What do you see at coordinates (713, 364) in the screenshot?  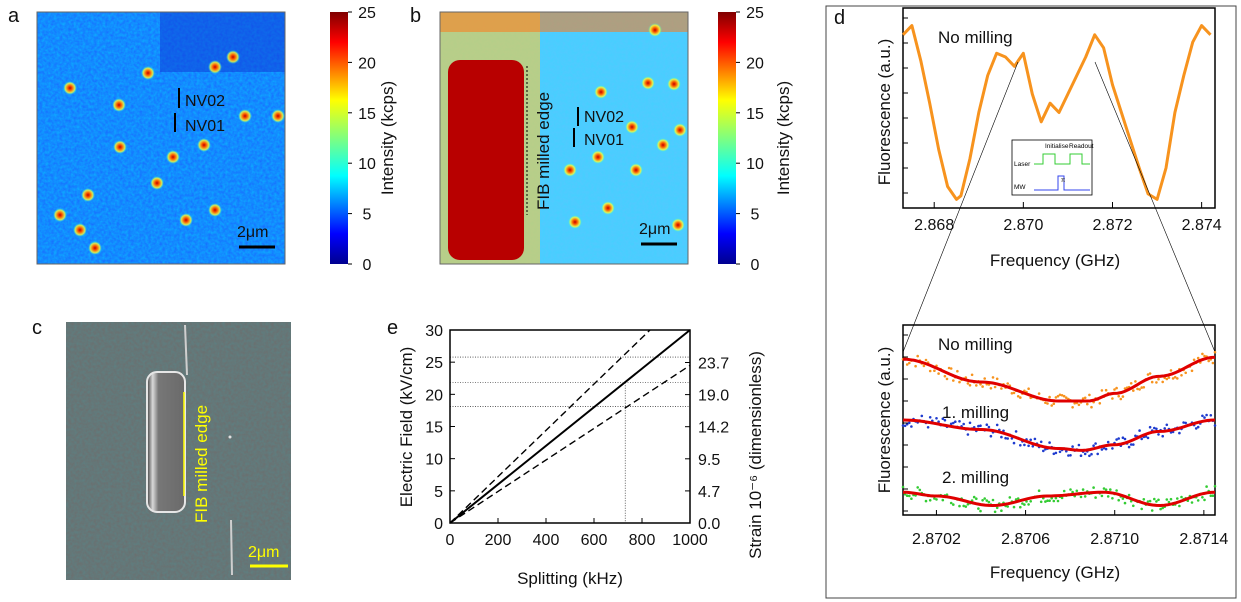 I see `y-tick-right-label: 23.7` at bounding box center [713, 364].